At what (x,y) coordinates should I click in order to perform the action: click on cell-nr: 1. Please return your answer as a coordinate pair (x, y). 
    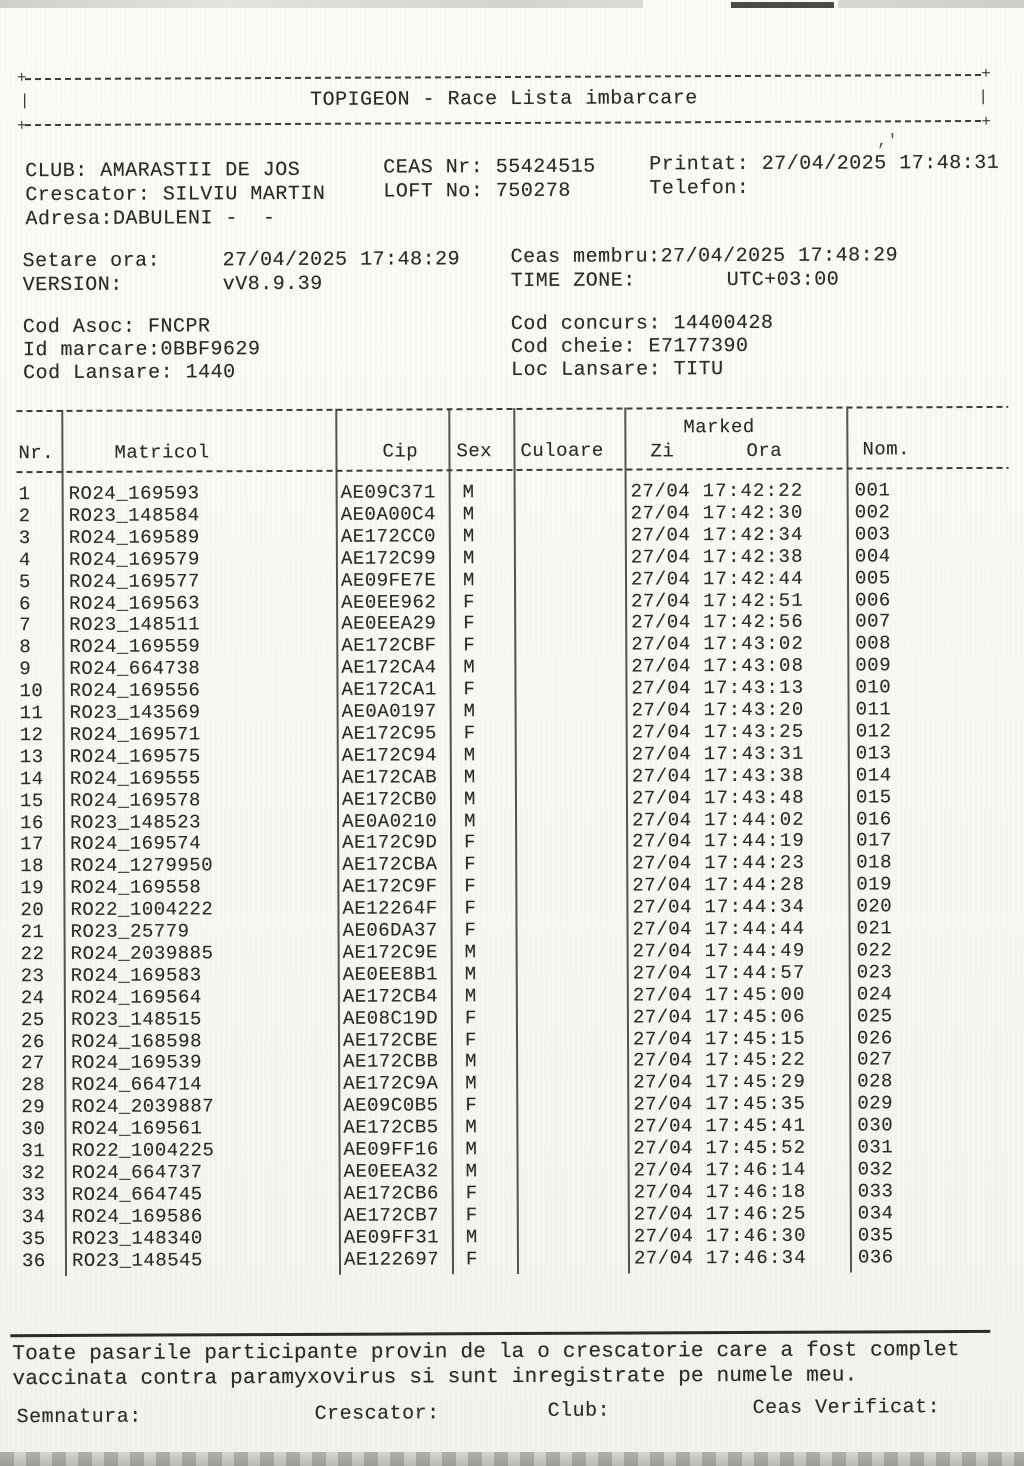
    Looking at the image, I should click on (24, 494).